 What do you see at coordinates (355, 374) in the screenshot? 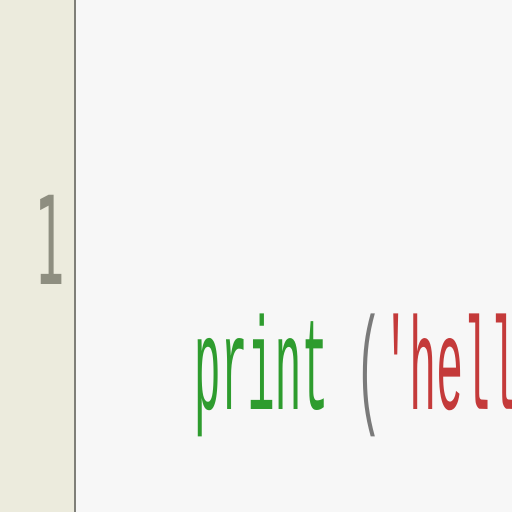
I see `open-paren-token: (` at bounding box center [355, 374].